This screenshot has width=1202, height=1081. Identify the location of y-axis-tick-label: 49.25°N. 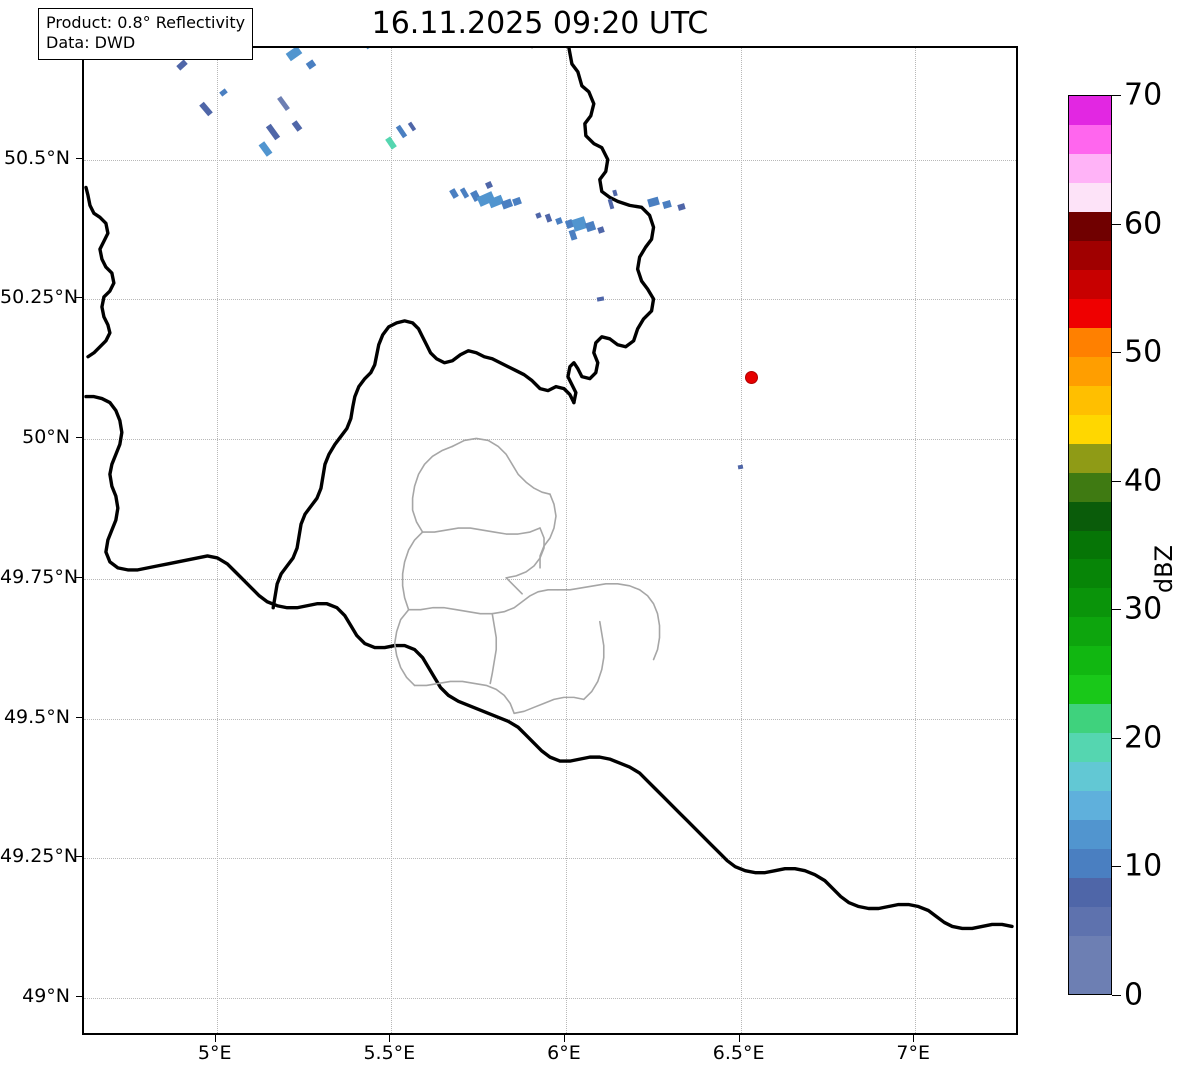
(39, 856).